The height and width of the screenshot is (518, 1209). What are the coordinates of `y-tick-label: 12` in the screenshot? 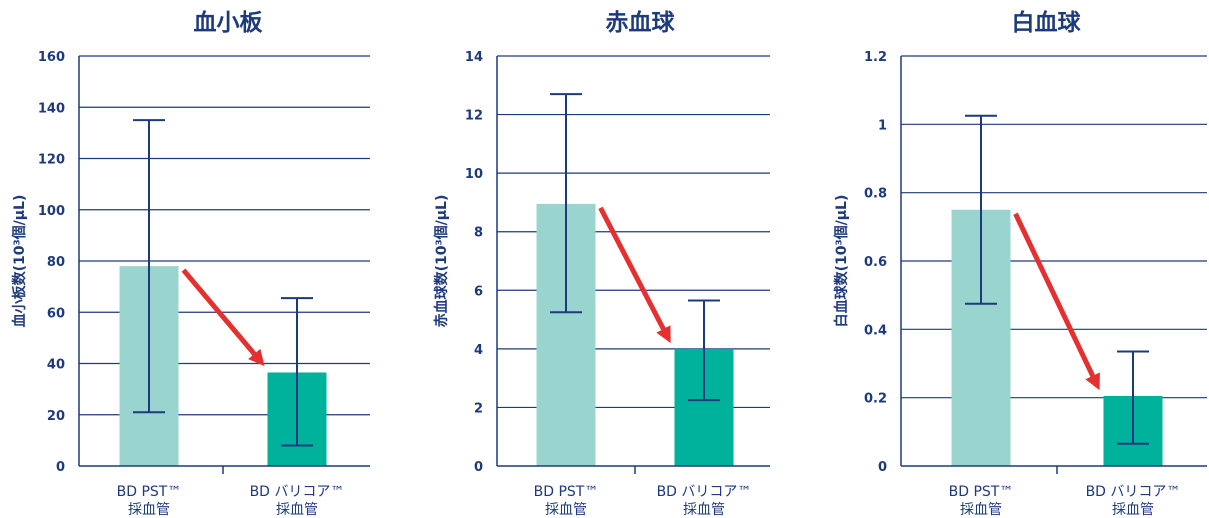 It's located at (474, 116).